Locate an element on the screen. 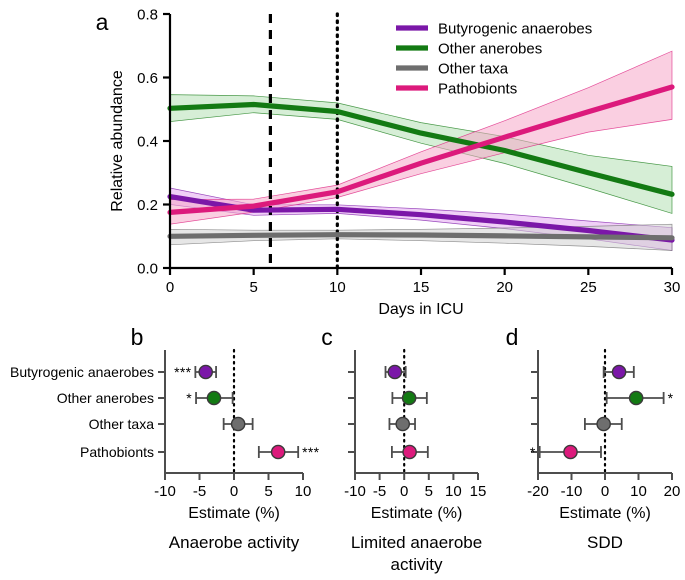 This screenshot has width=685, height=580. panel-d-x-axis-title: Estimate (%) is located at coordinates (605, 513).